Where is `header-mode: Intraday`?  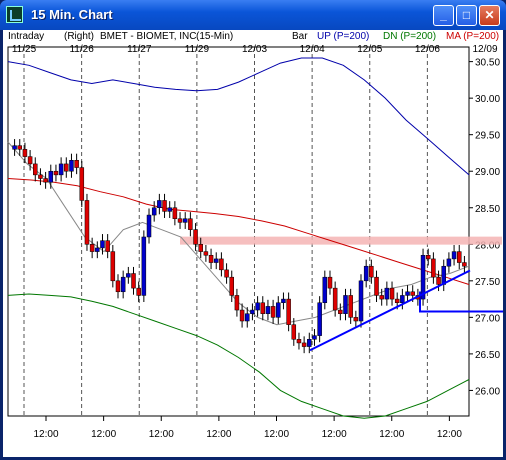 header-mode: Intraday is located at coordinates (26, 36).